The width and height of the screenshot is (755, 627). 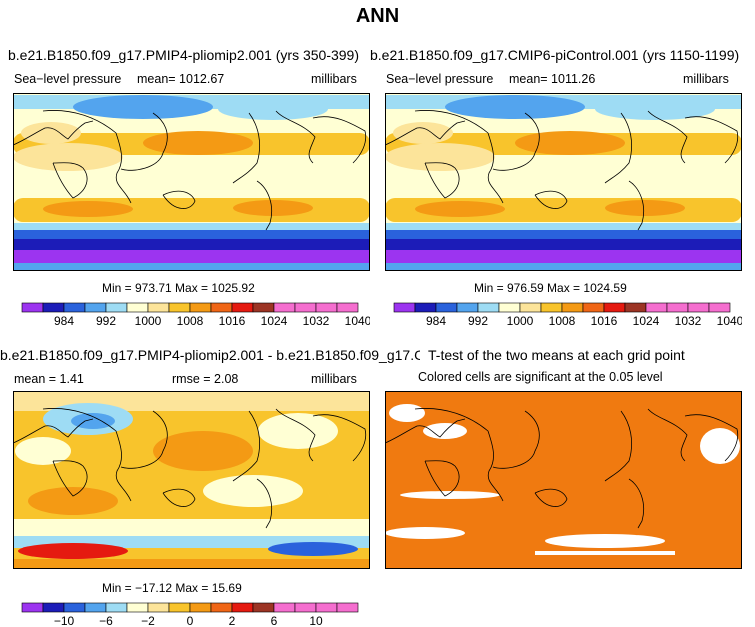 I want to click on map-top-right, so click(x=563, y=182).